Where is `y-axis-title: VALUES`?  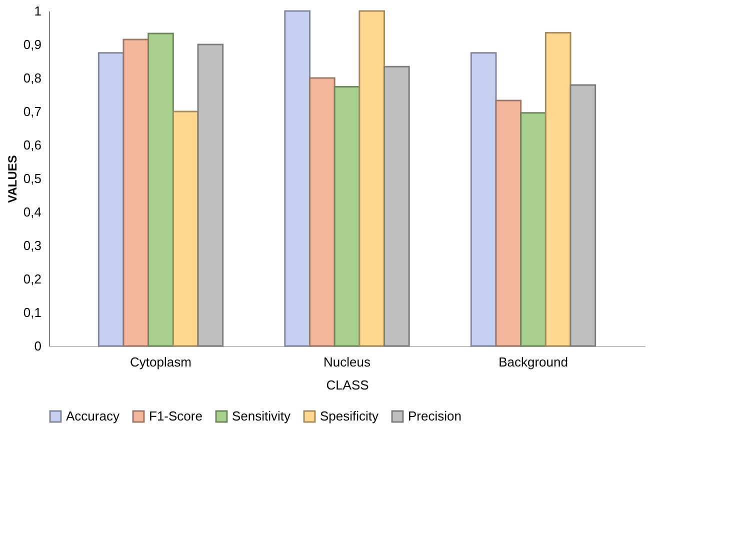 y-axis-title: VALUES is located at coordinates (12, 179).